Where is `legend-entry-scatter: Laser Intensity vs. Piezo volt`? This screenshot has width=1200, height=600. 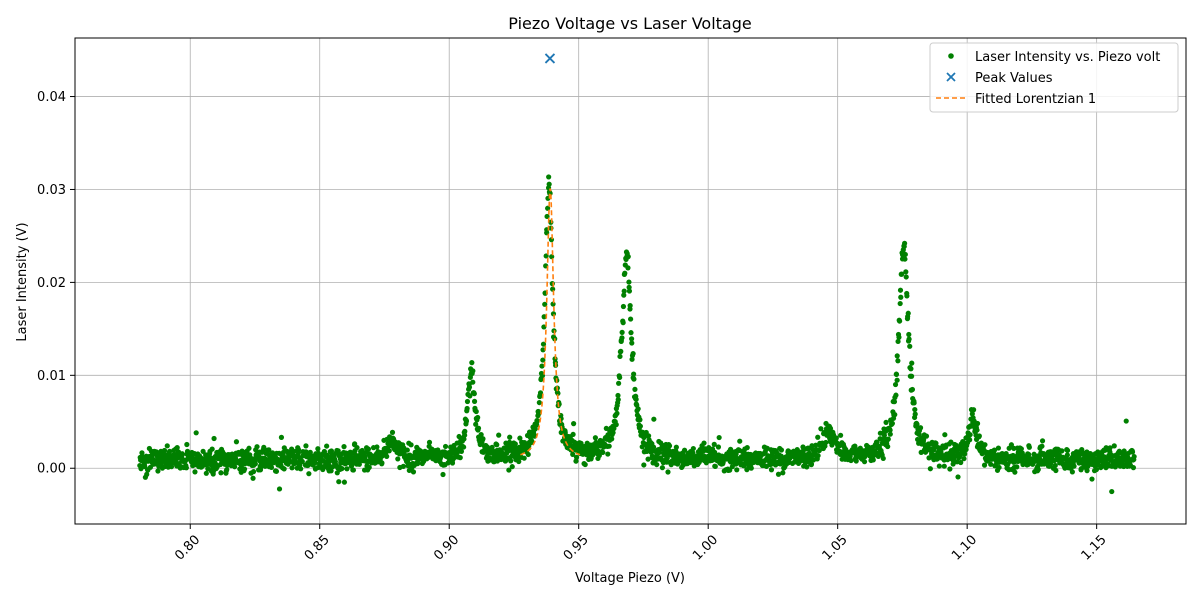 legend-entry-scatter: Laser Intensity vs. Piezo volt is located at coordinates (1067, 57).